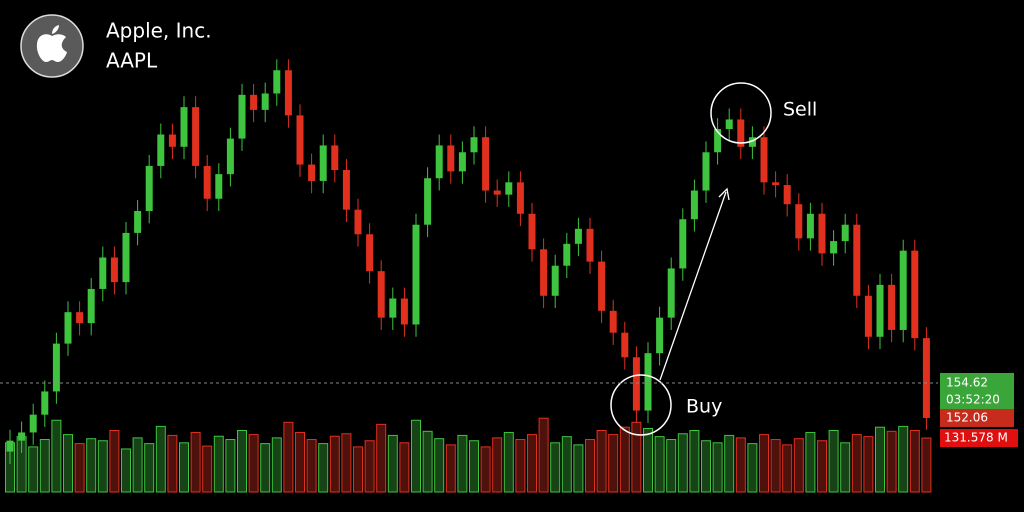 This screenshot has height=512, width=1024. Describe the element at coordinates (967, 382) in the screenshot. I see `price-label: 154.62` at that location.